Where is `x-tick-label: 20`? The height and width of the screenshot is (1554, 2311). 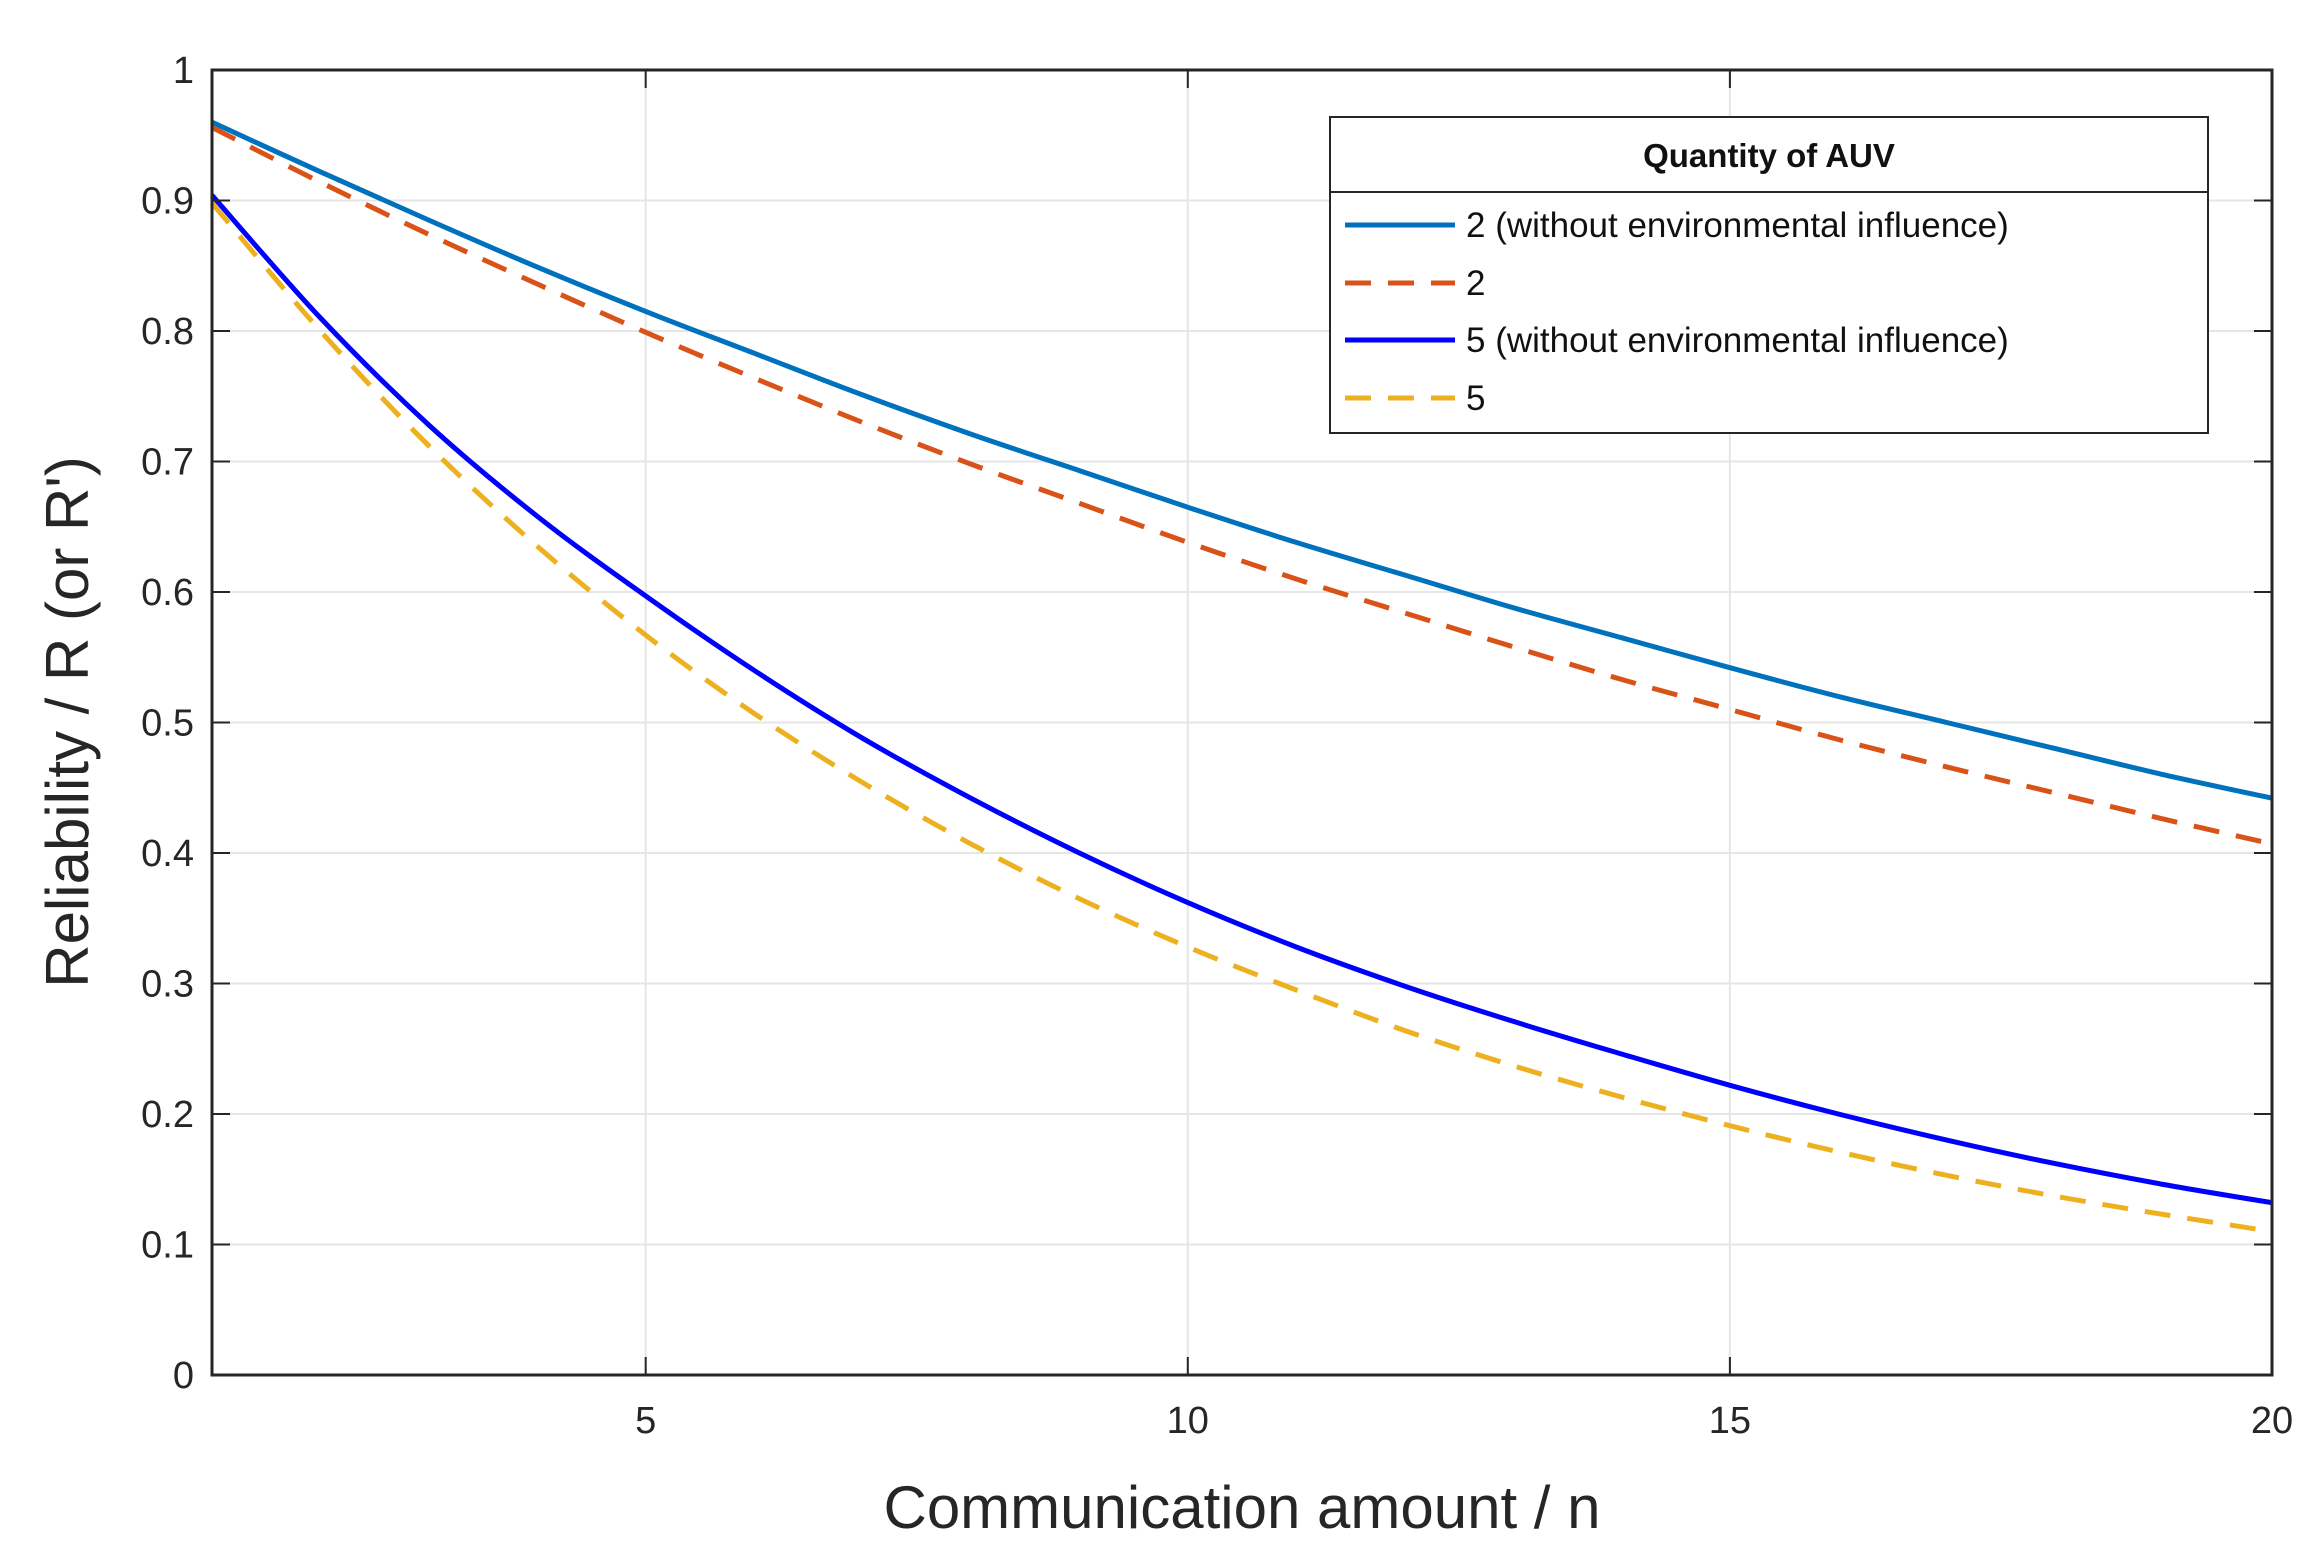 x-tick-label: 20 is located at coordinates (2272, 1421).